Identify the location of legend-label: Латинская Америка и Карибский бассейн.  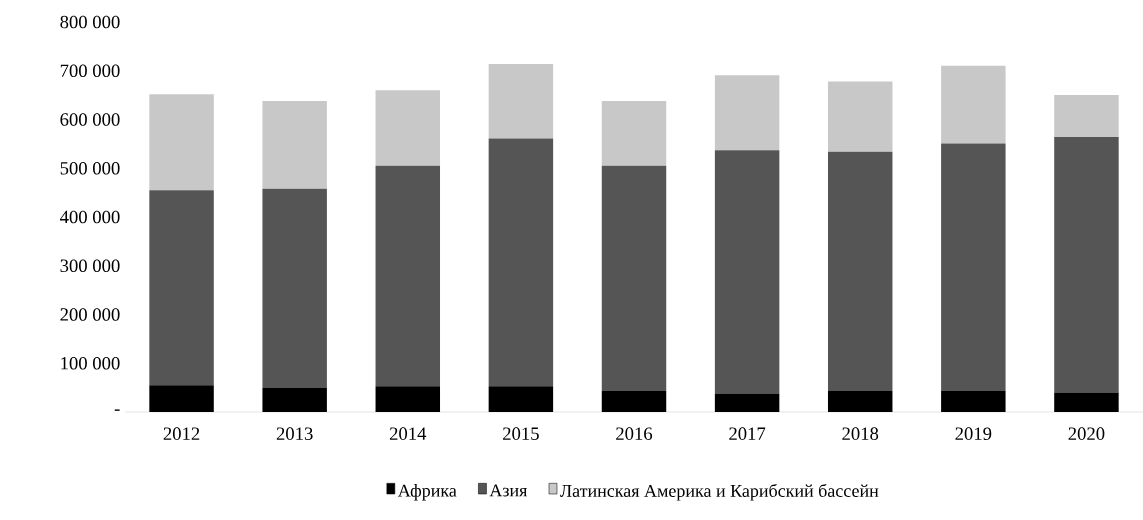
(719, 492).